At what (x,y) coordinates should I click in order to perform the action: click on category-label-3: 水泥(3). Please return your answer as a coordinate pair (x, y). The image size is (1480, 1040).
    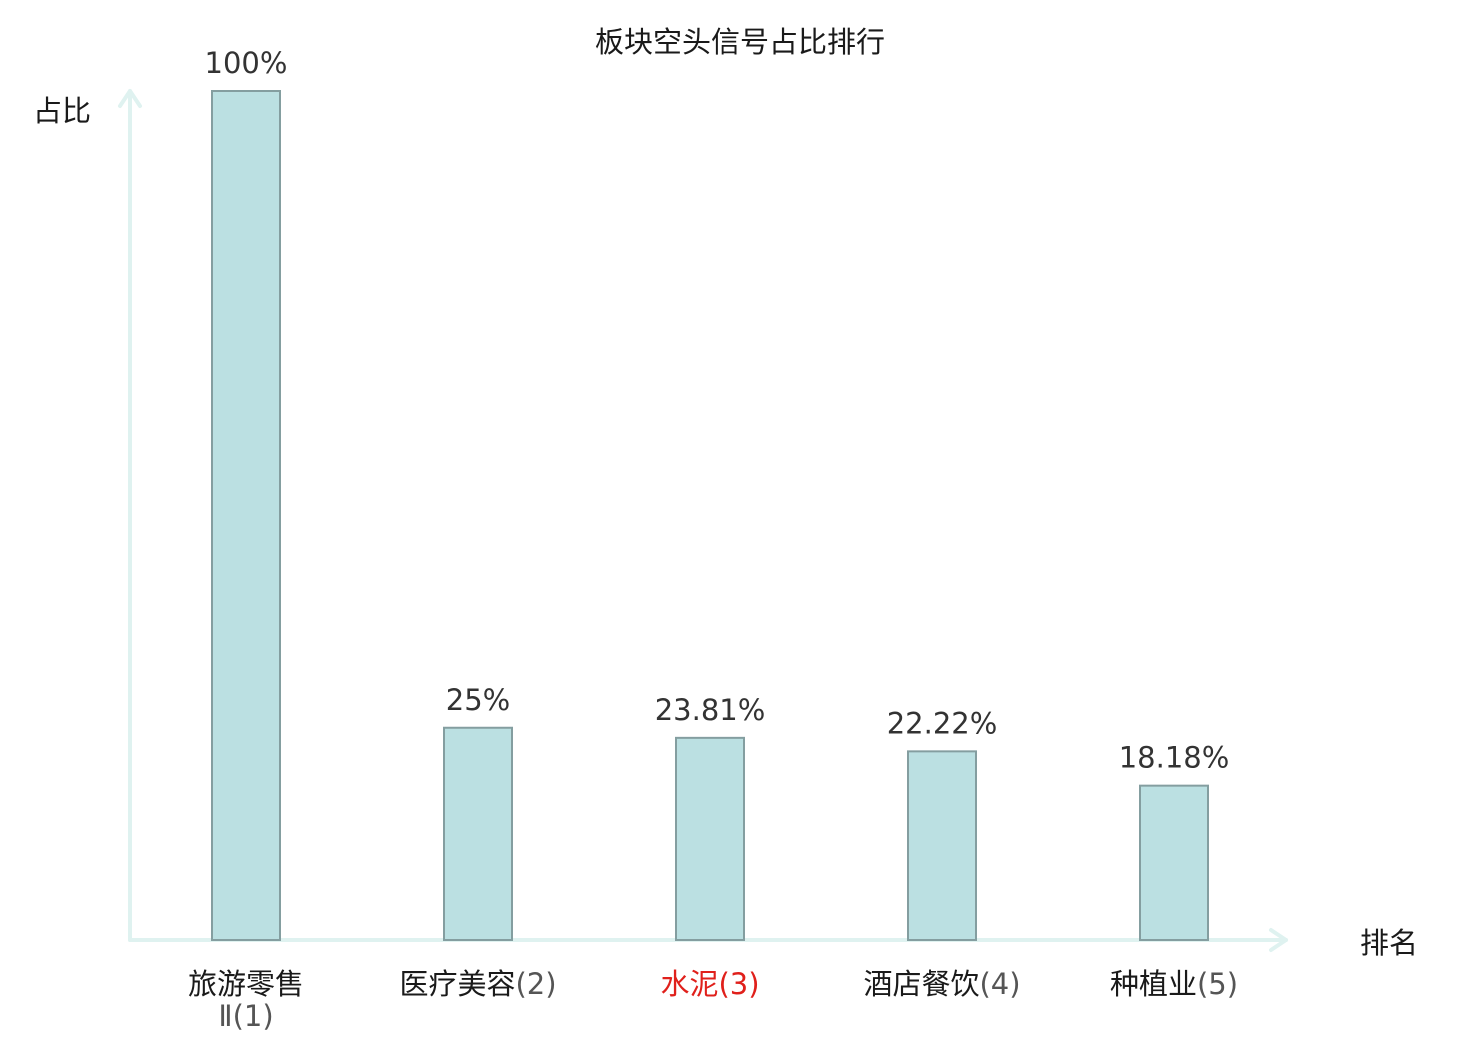
    Looking at the image, I should click on (709, 984).